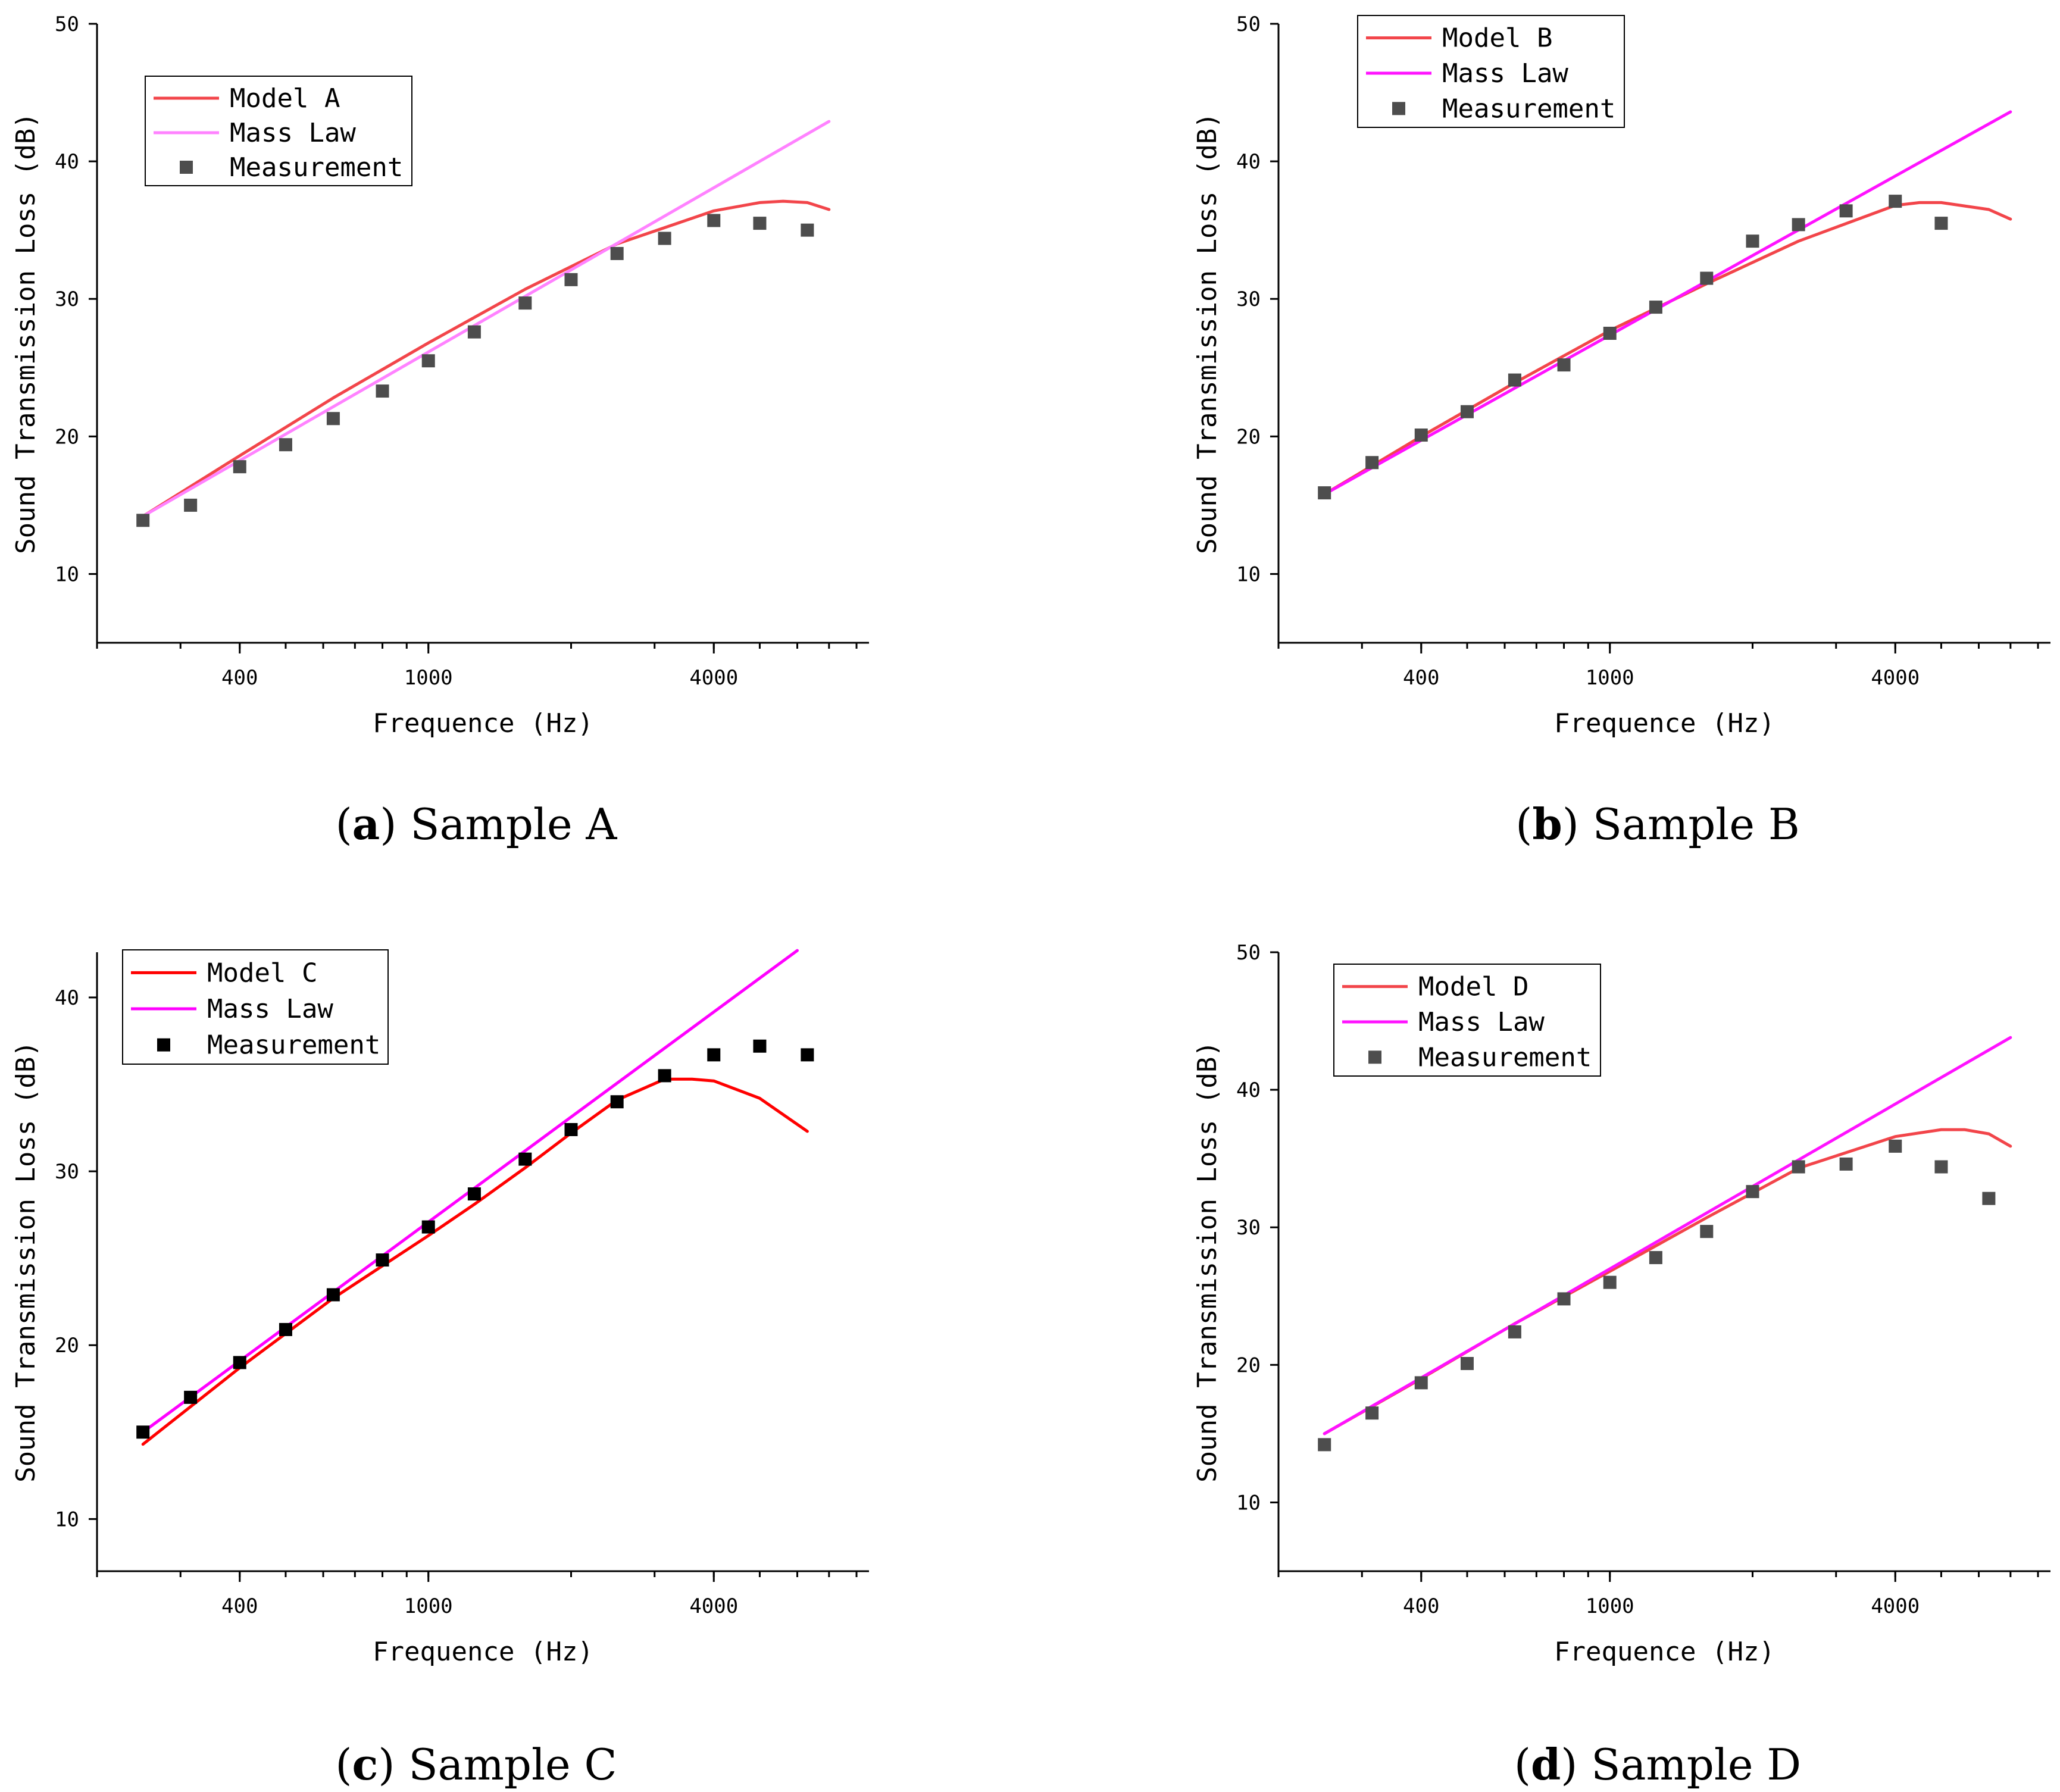 Image resolution: width=2060 pixels, height=1792 pixels. I want to click on caption-text: Sample C, so click(512, 1765).